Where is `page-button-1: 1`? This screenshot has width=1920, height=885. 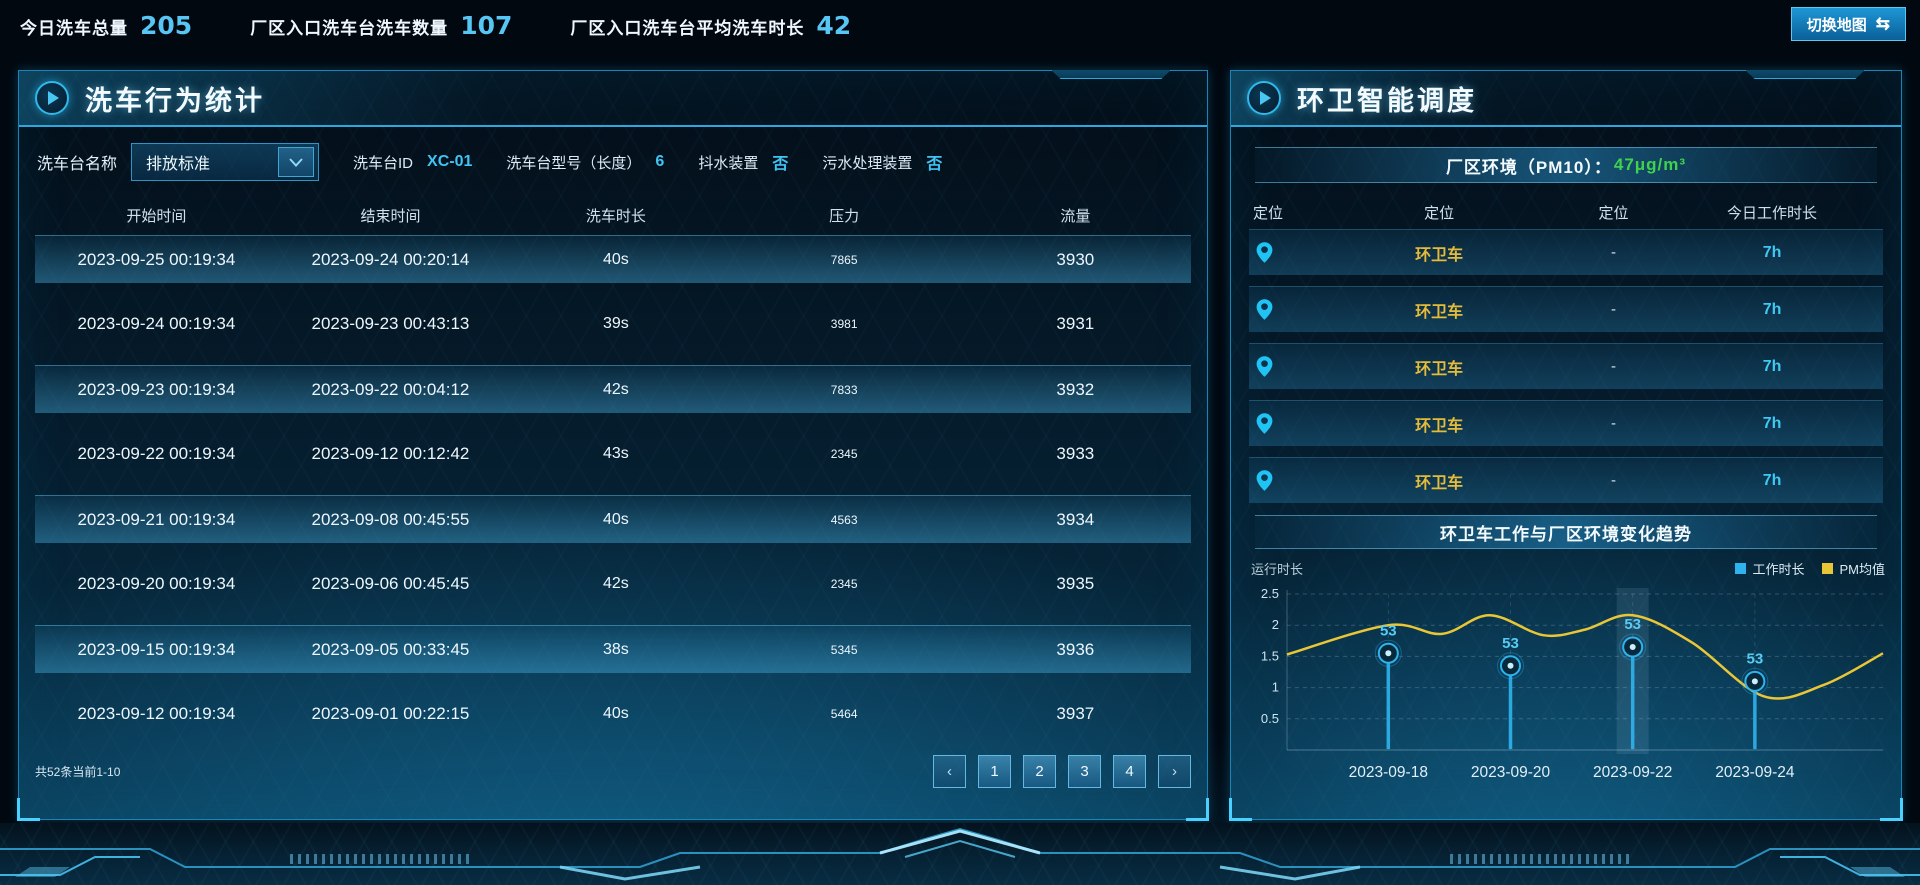 page-button-1: 1 is located at coordinates (994, 771).